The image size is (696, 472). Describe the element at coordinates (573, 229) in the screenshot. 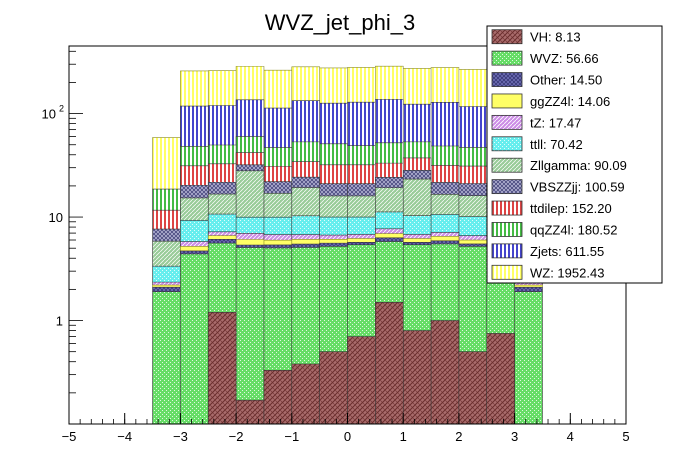

I see `legend-label-qqzz4l: qqZZ4l: 180.52` at that location.